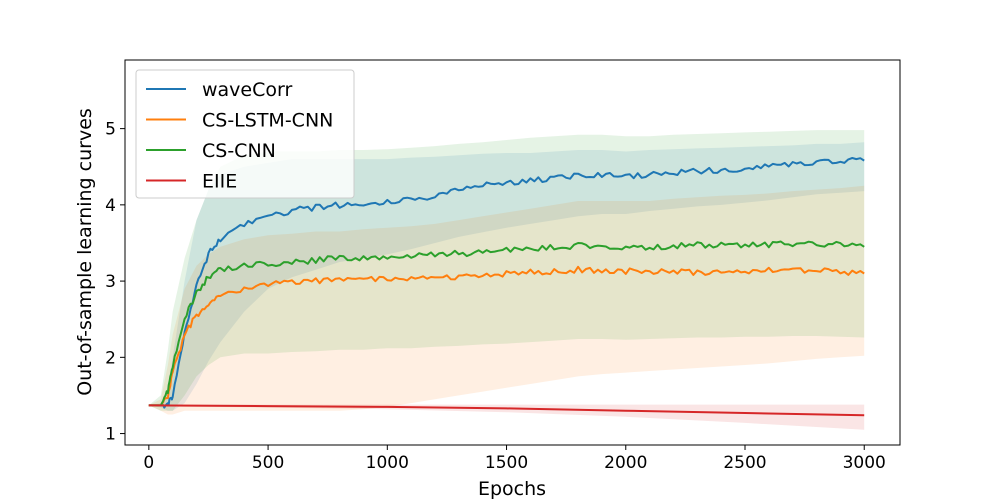 The image size is (1000, 500). I want to click on y-tick-label: 2, so click(110, 358).